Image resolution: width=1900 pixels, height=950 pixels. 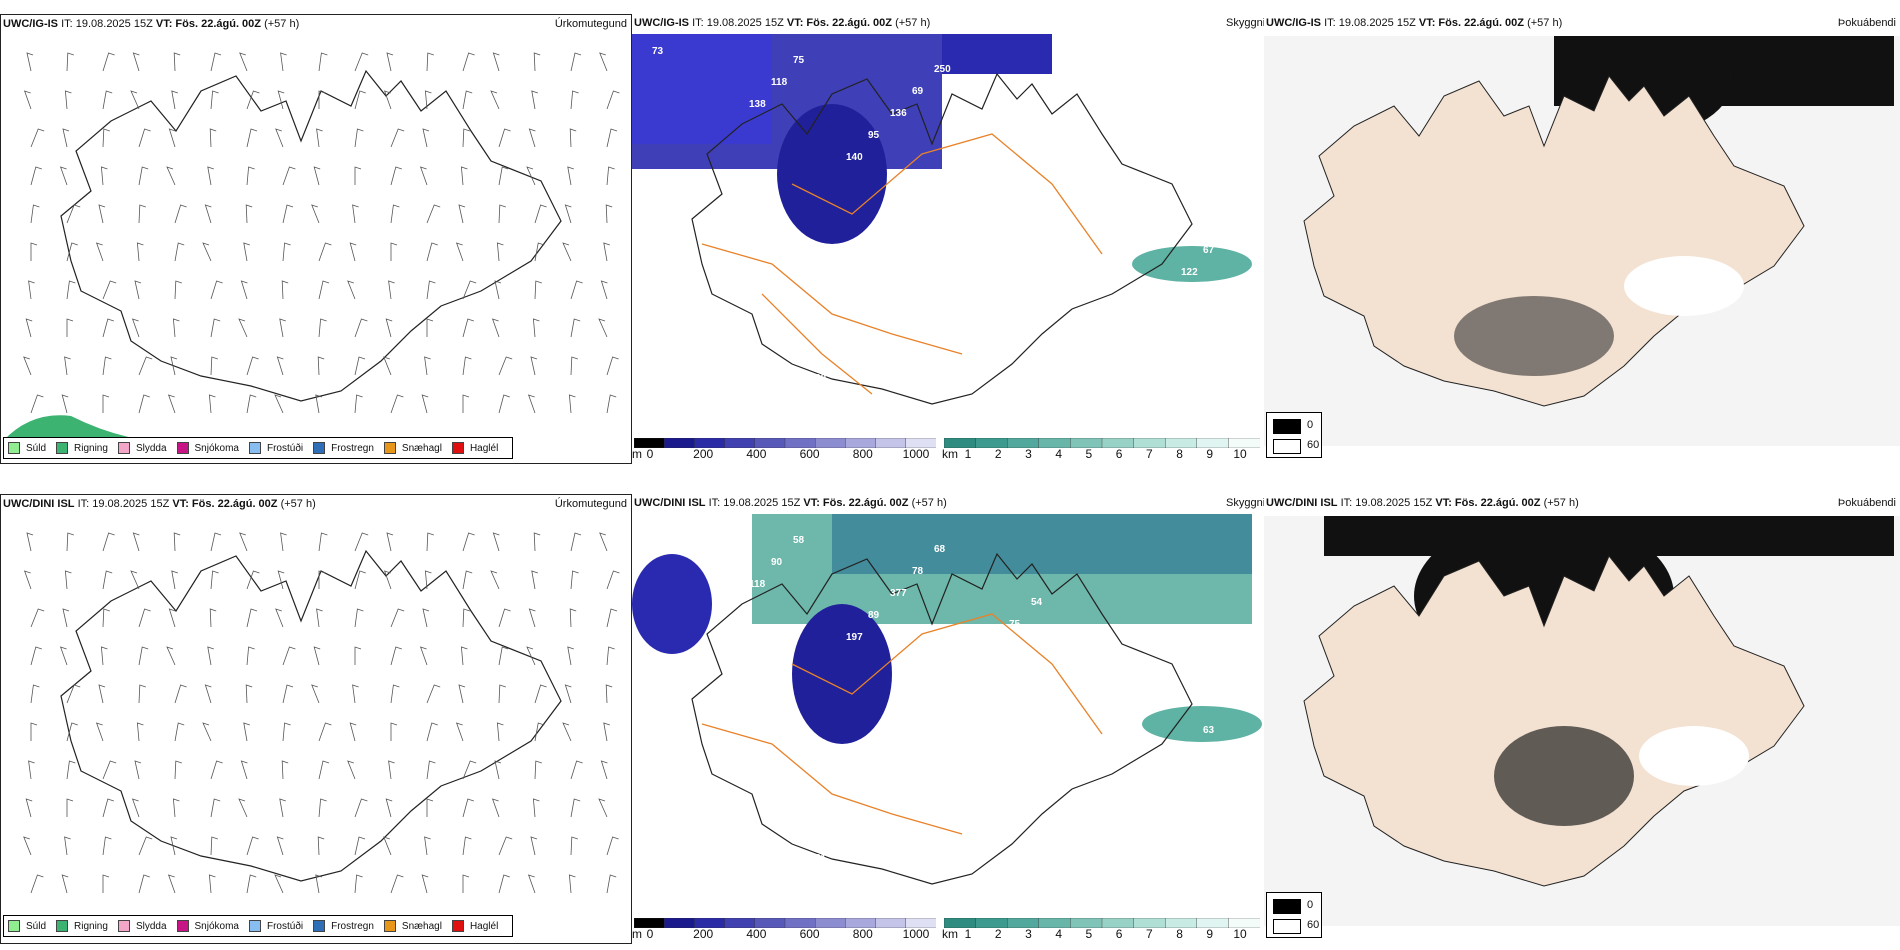 What do you see at coordinates (746, 783) in the screenshot?
I see `ceiling-value-label: 64` at bounding box center [746, 783].